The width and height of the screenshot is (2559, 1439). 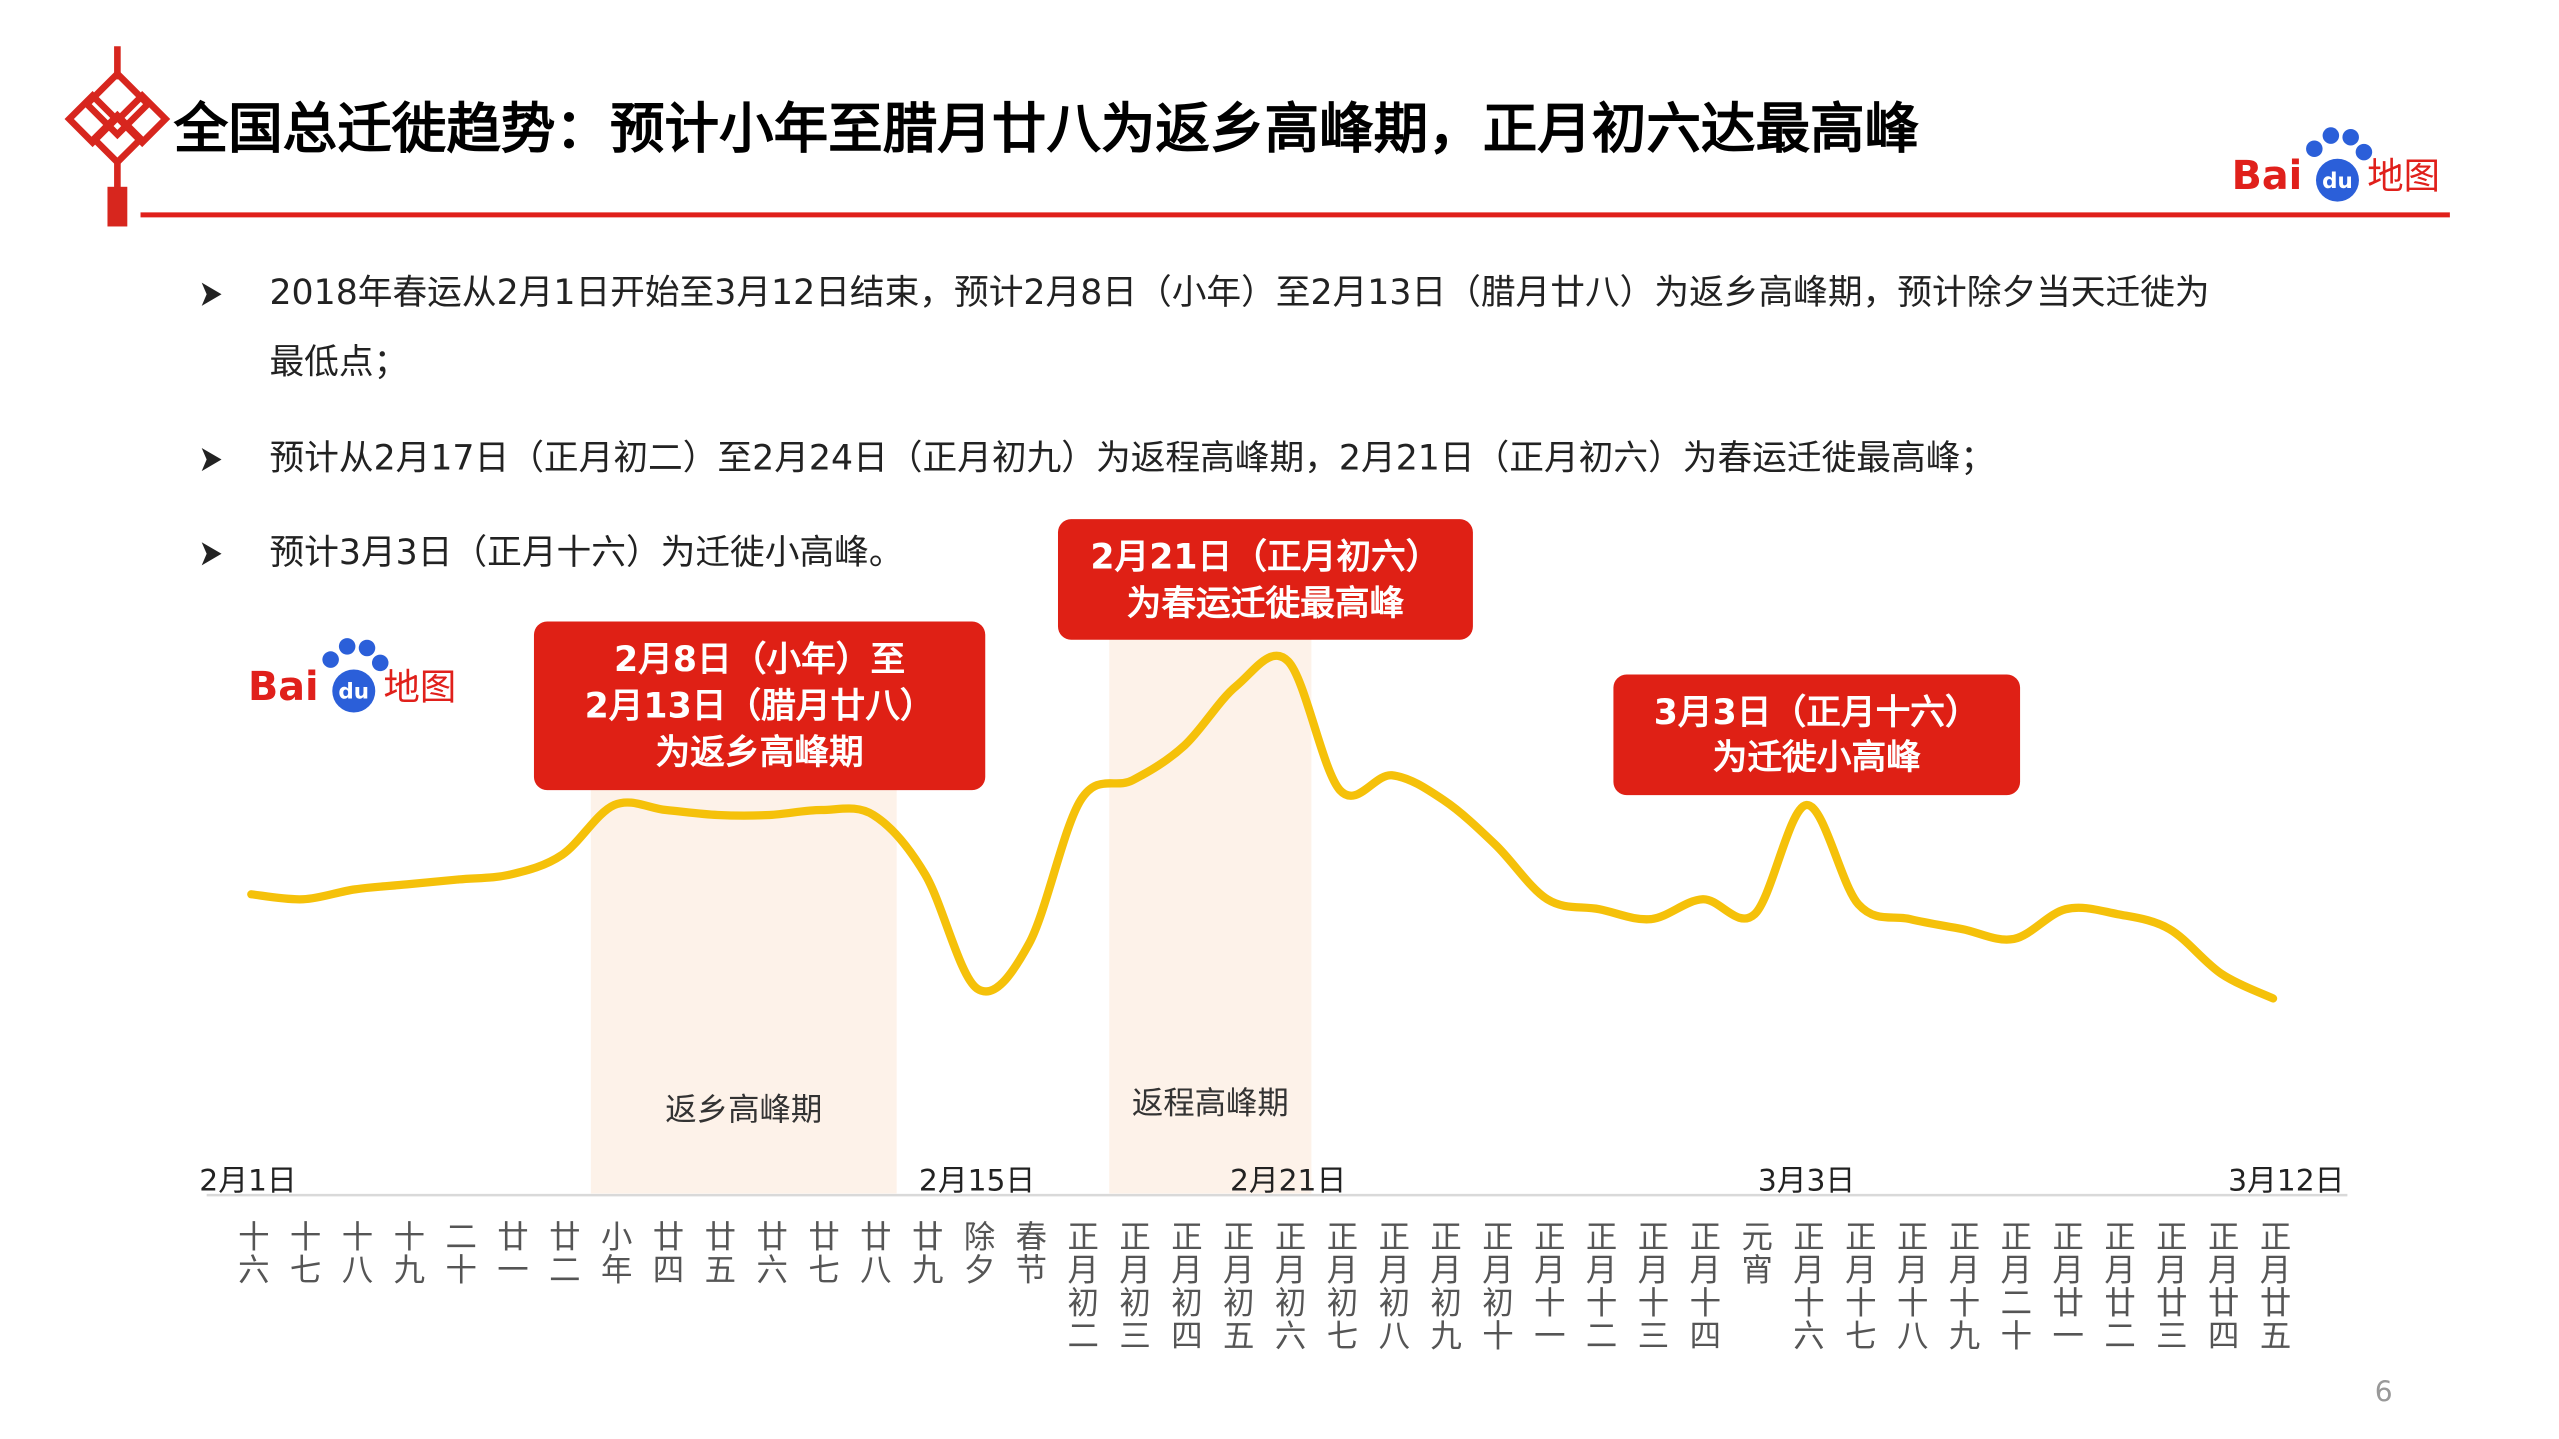 I want to click on x-tick-label: 正月廿一, so click(x=2066, y=1286).